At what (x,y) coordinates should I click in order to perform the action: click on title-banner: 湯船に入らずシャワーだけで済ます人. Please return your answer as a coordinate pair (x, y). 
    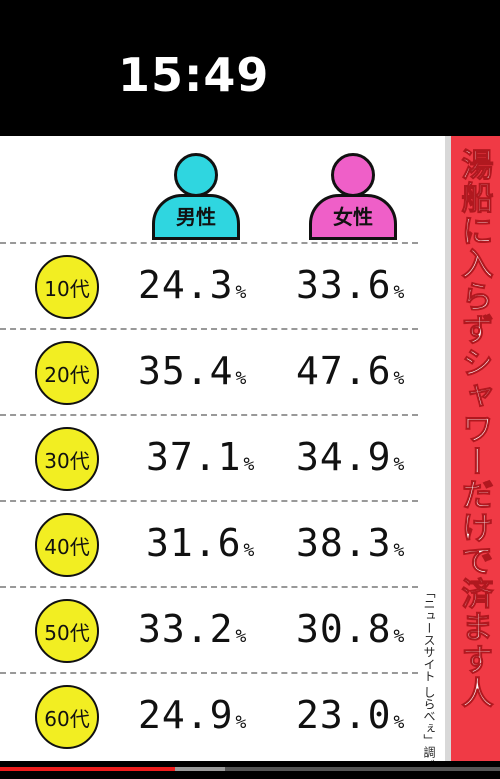
    Looking at the image, I should click on (475, 448).